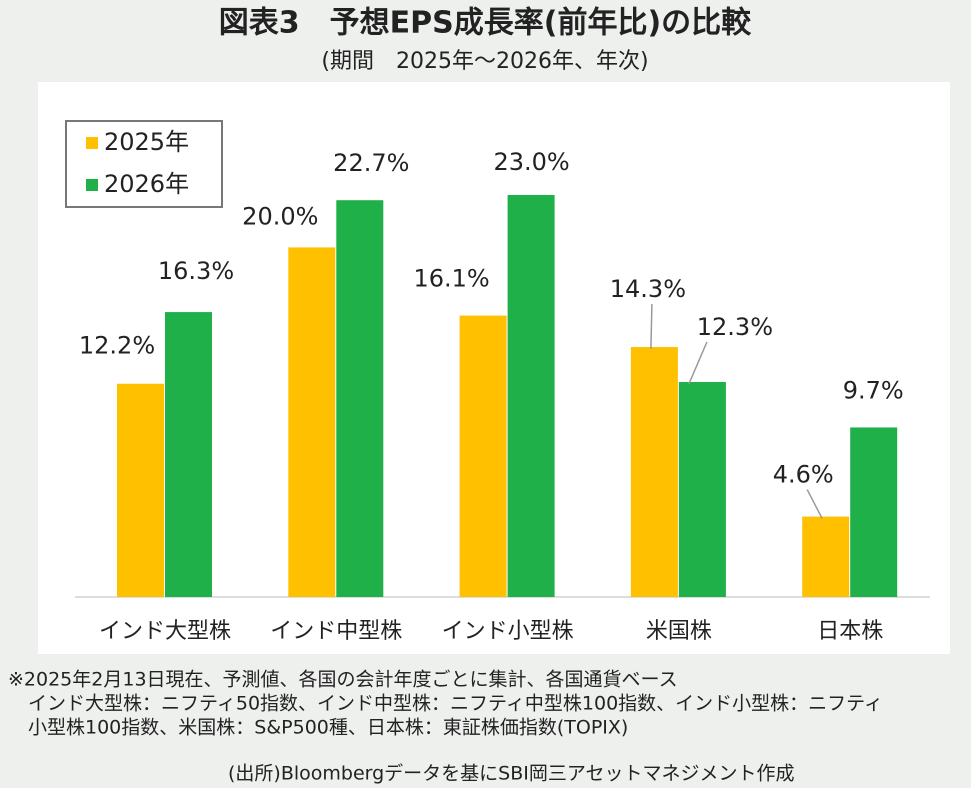 Image resolution: width=971 pixels, height=792 pixels. Describe the element at coordinates (531, 162) in the screenshot. I see `value-label: 23.0%` at that location.